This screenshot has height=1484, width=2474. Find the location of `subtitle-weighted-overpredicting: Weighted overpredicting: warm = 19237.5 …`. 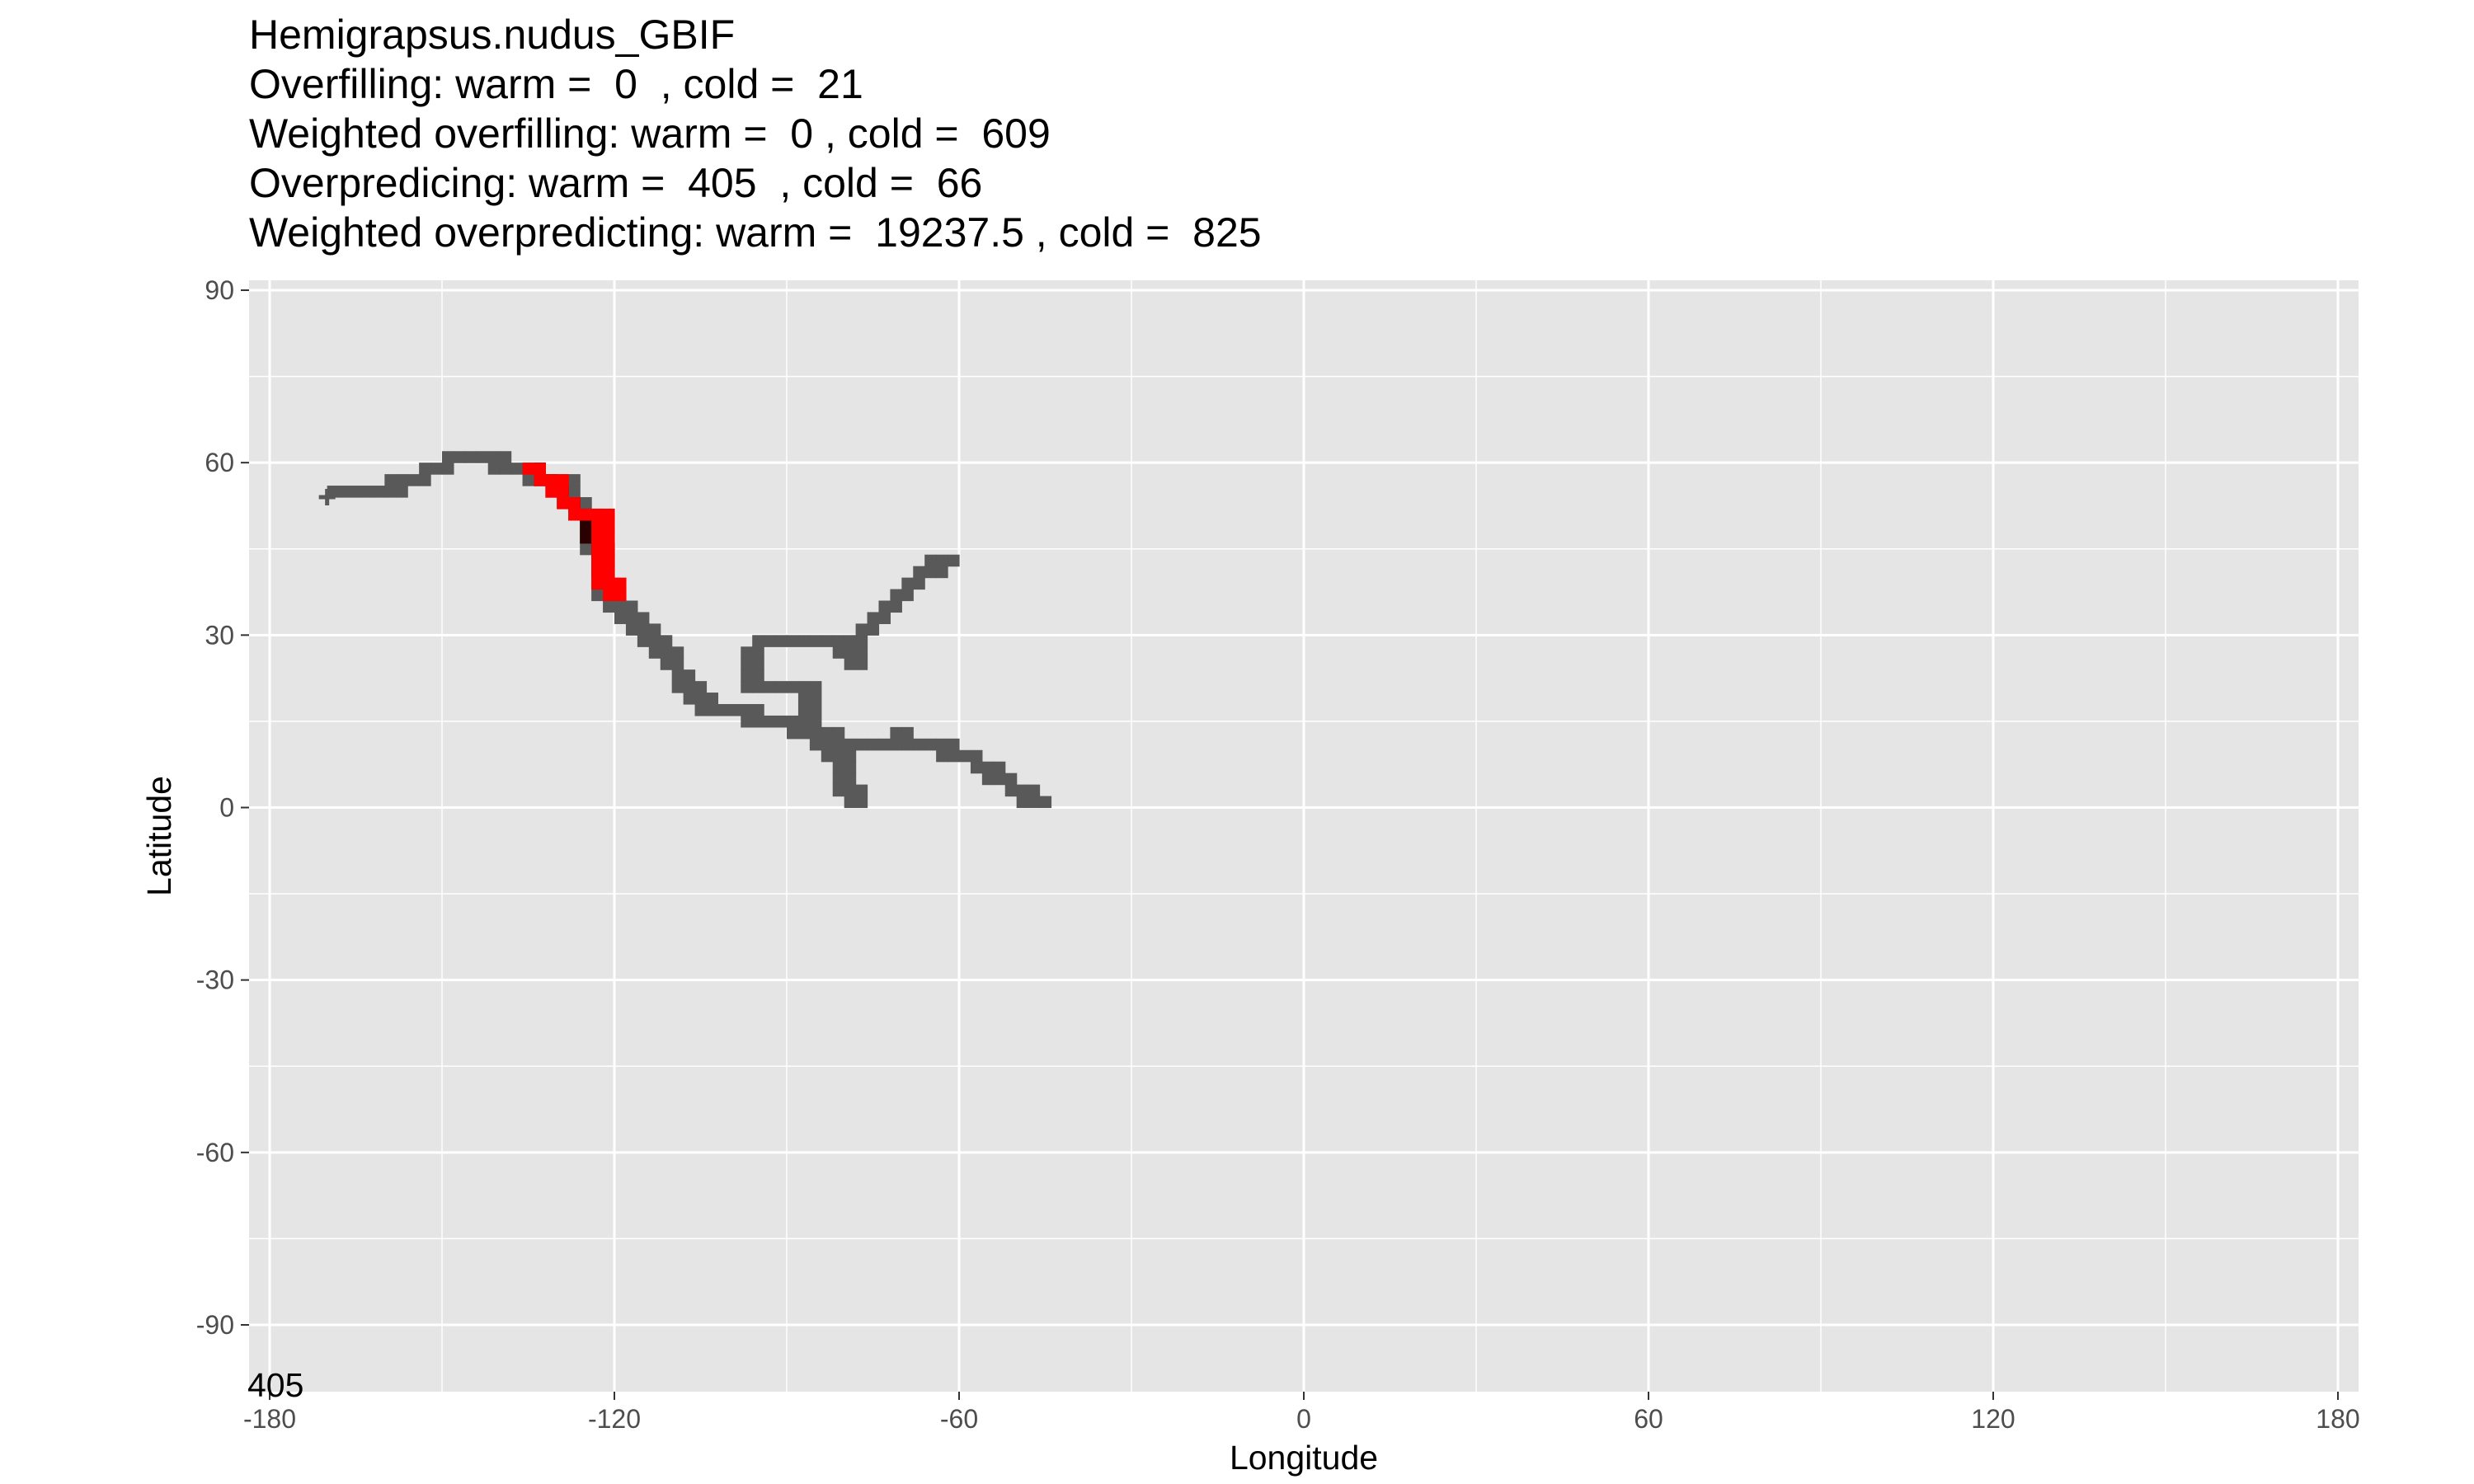

subtitle-weighted-overpredicting: Weighted overpredicting: warm = 19237.5 … is located at coordinates (755, 233).